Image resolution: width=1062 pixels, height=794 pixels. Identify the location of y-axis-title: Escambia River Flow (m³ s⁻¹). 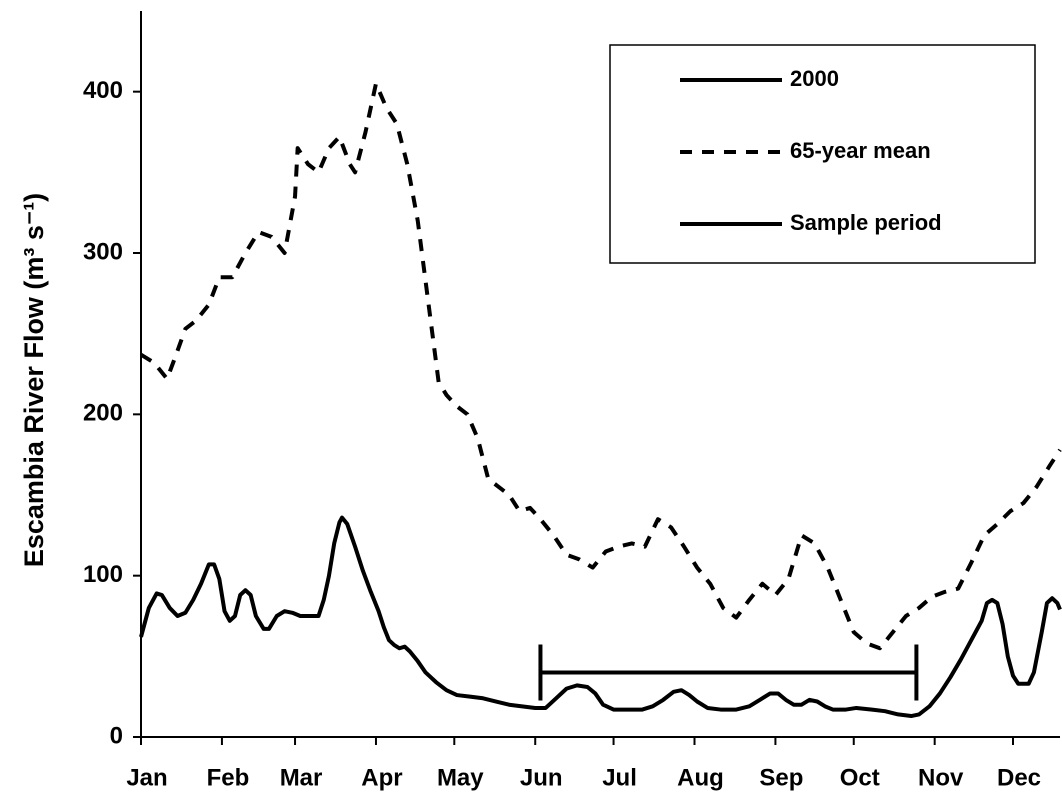
(34, 380).